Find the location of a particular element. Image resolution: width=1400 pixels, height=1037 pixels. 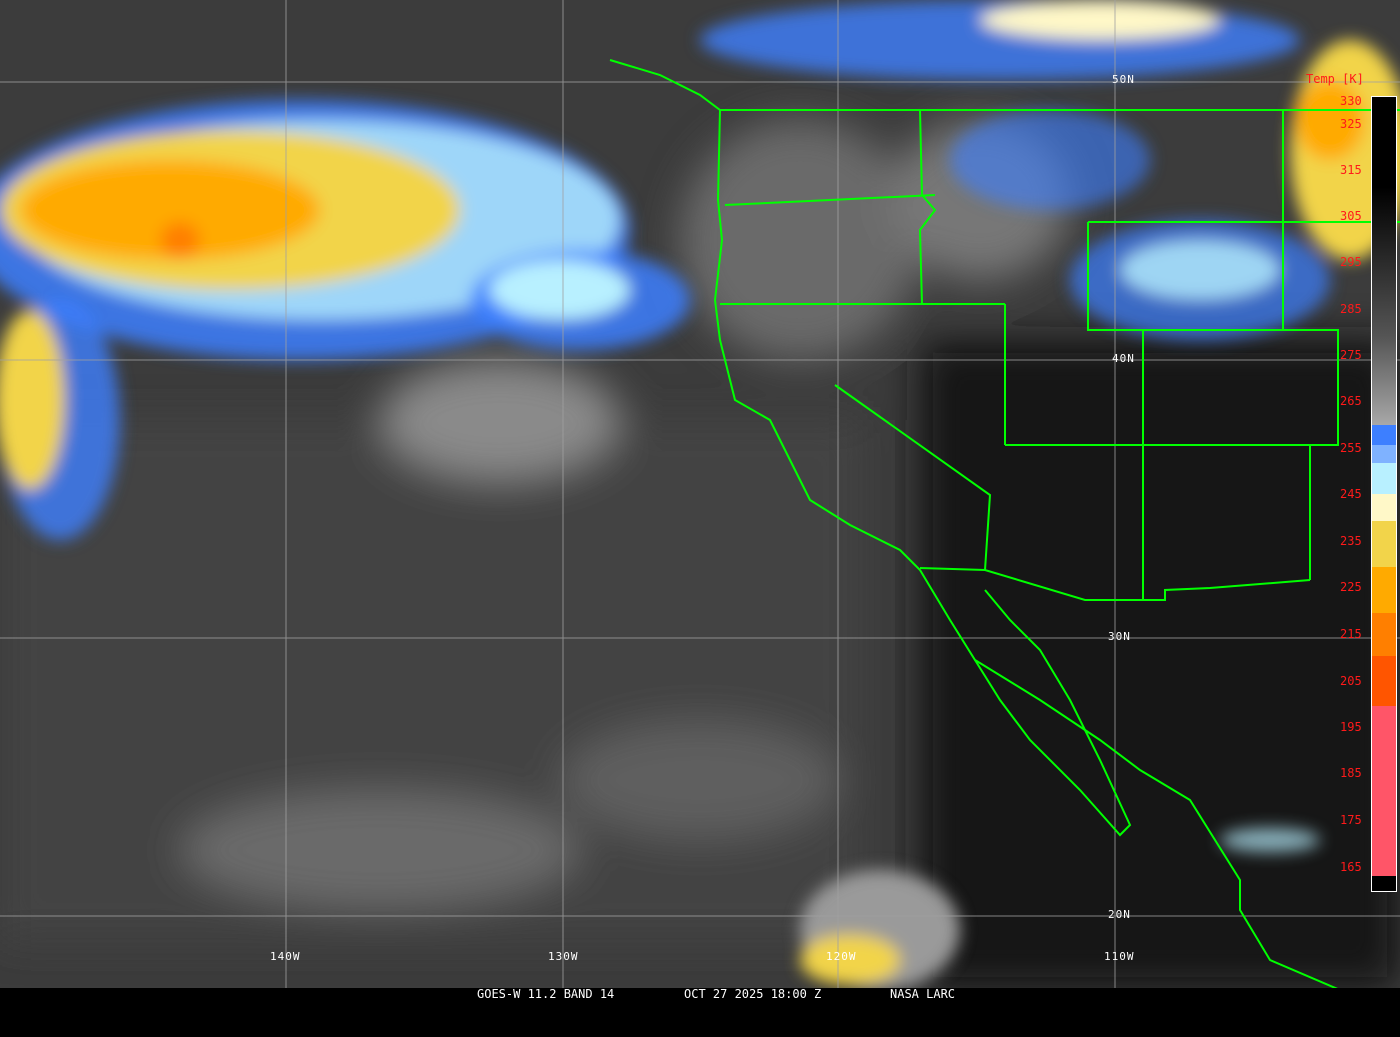

colorbar-label: 225 is located at coordinates (1351, 587).